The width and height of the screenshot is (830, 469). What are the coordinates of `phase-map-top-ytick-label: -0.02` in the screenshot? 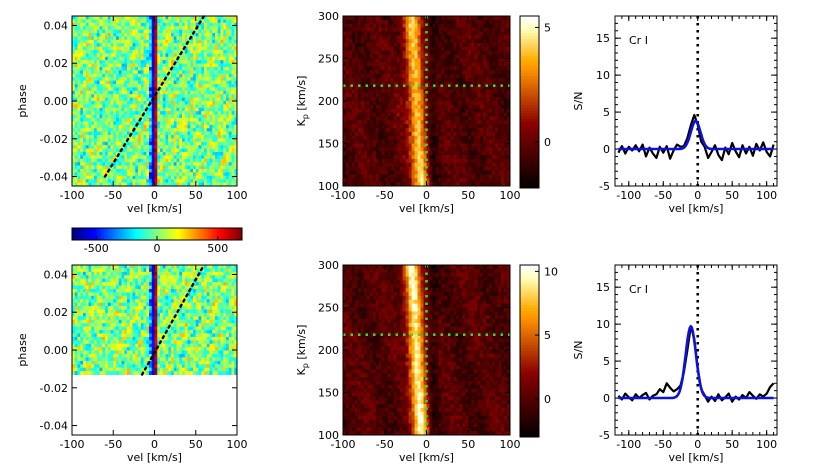 It's located at (54, 139).